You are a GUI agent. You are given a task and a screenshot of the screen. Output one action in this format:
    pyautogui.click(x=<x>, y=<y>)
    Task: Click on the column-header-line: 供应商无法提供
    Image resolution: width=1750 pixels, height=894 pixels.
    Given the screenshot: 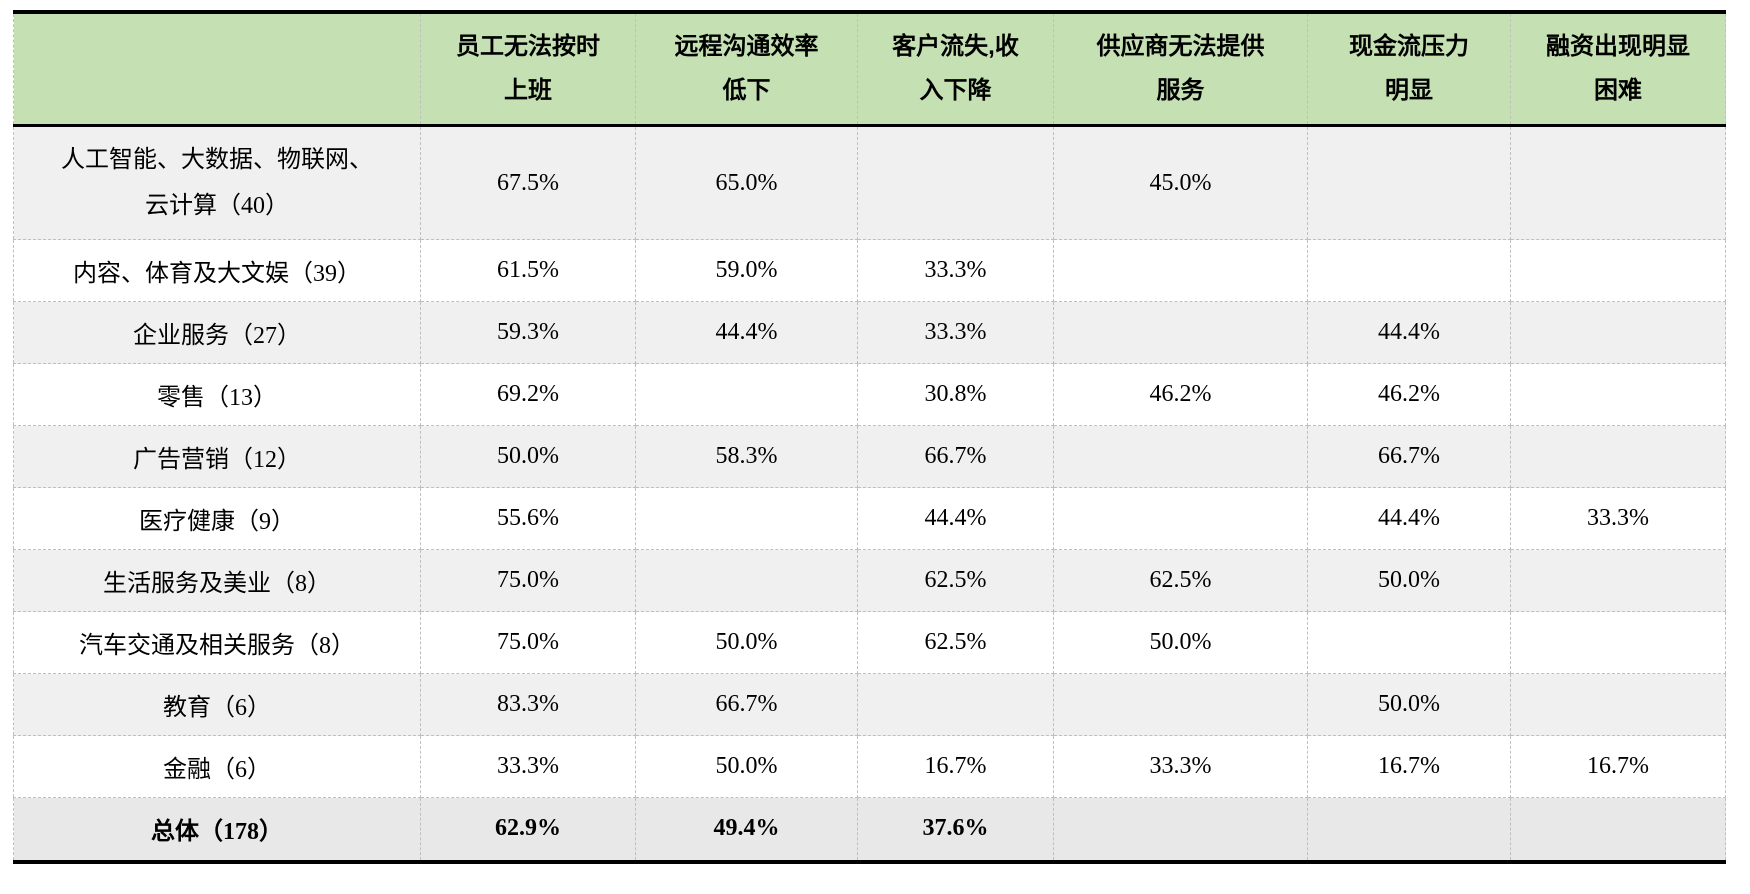 What is the action you would take?
    pyautogui.click(x=1180, y=46)
    